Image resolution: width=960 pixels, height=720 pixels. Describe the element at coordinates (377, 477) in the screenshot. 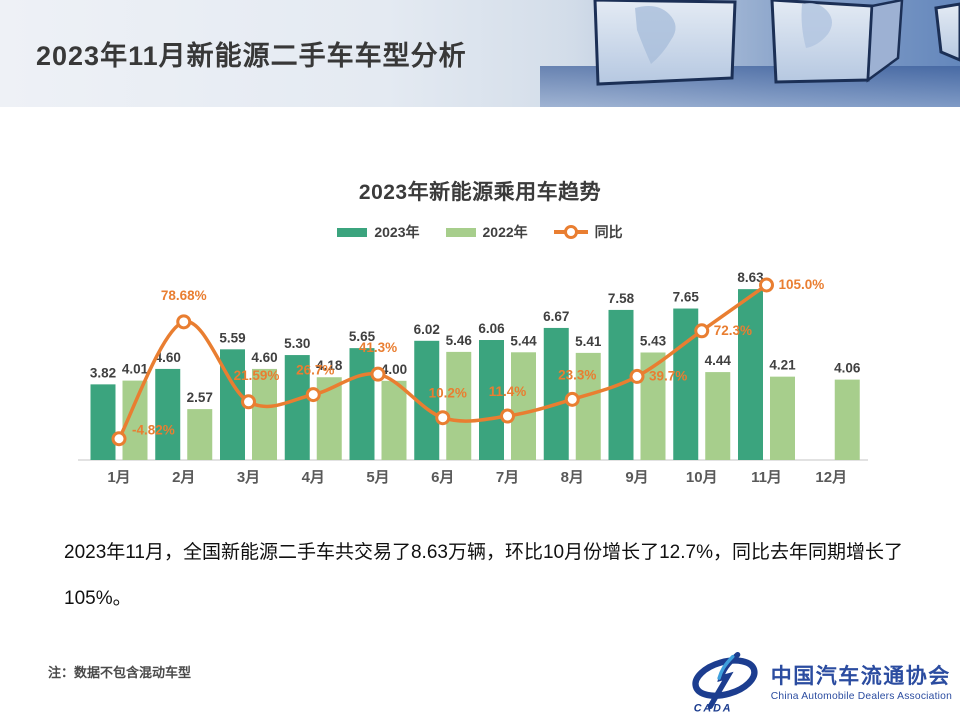

I see `svg-text: 5月` at that location.